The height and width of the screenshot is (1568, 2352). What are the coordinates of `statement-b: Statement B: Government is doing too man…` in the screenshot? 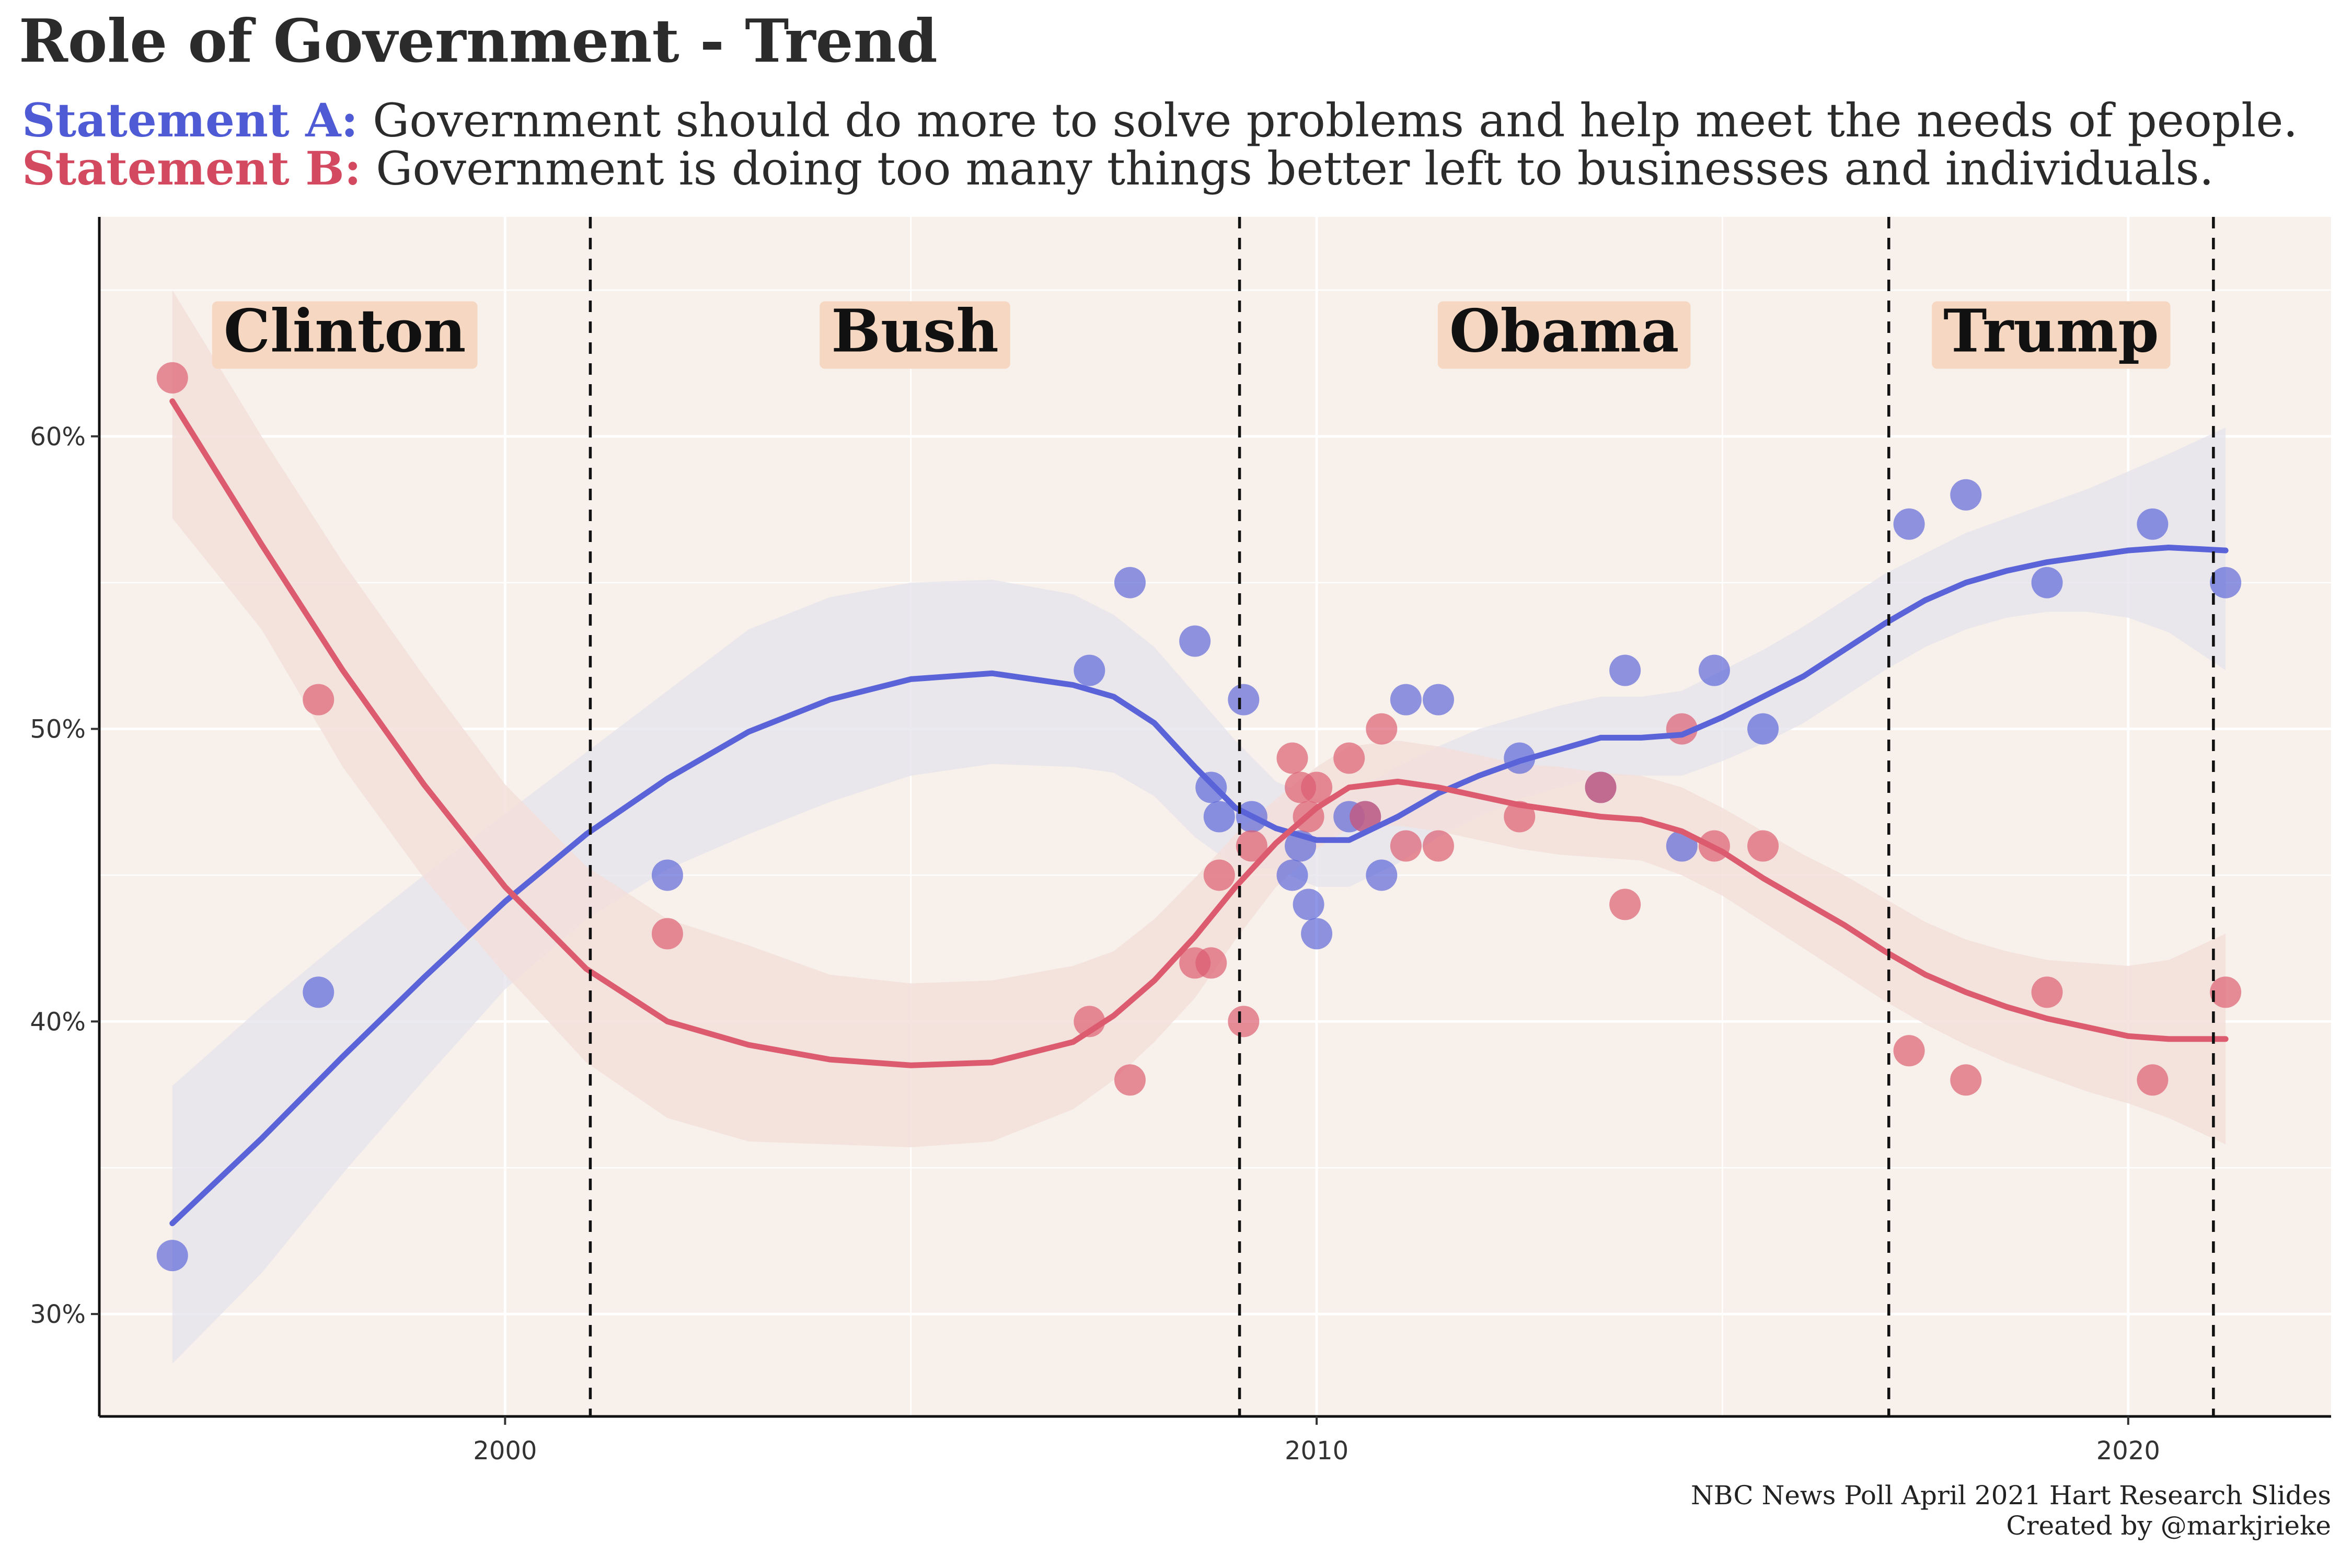 It's located at (1118, 168).